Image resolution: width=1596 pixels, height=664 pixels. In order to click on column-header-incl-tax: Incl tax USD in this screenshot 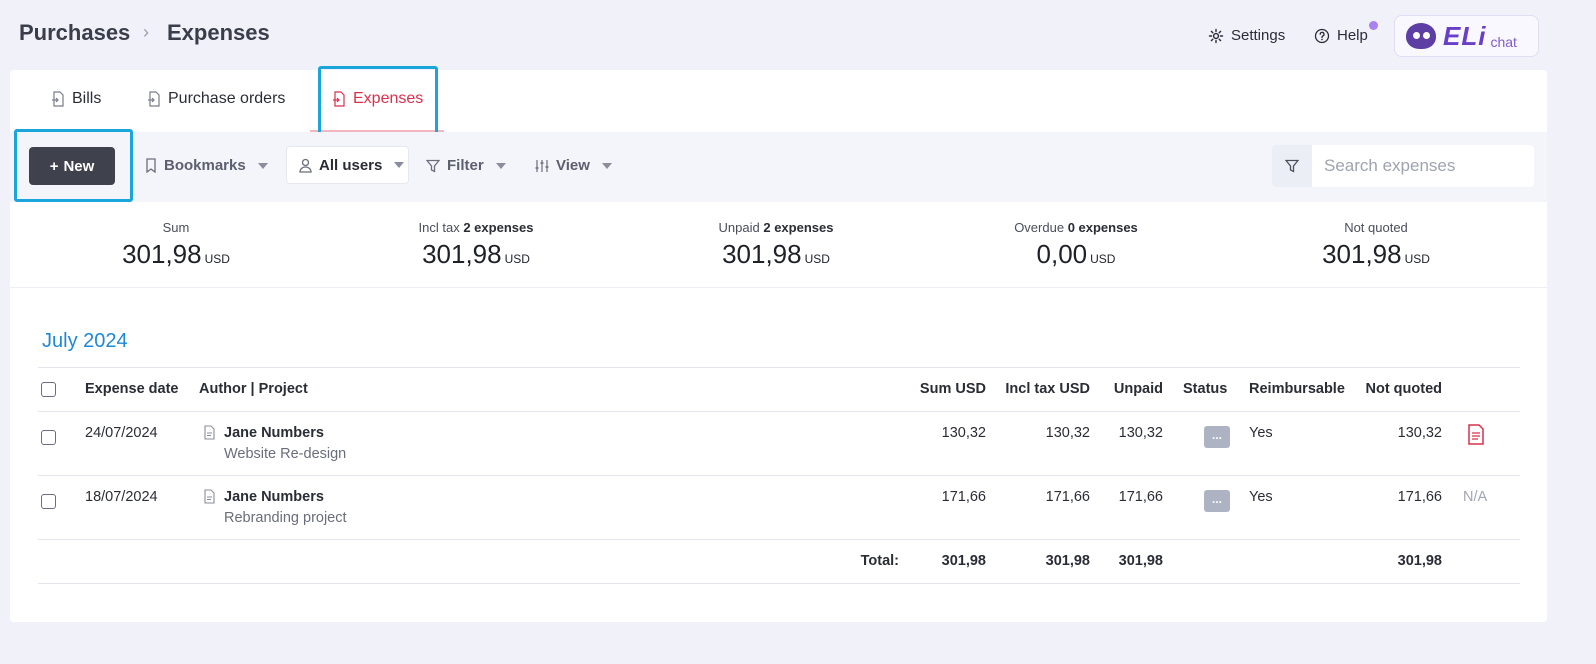, I will do `click(1047, 389)`.